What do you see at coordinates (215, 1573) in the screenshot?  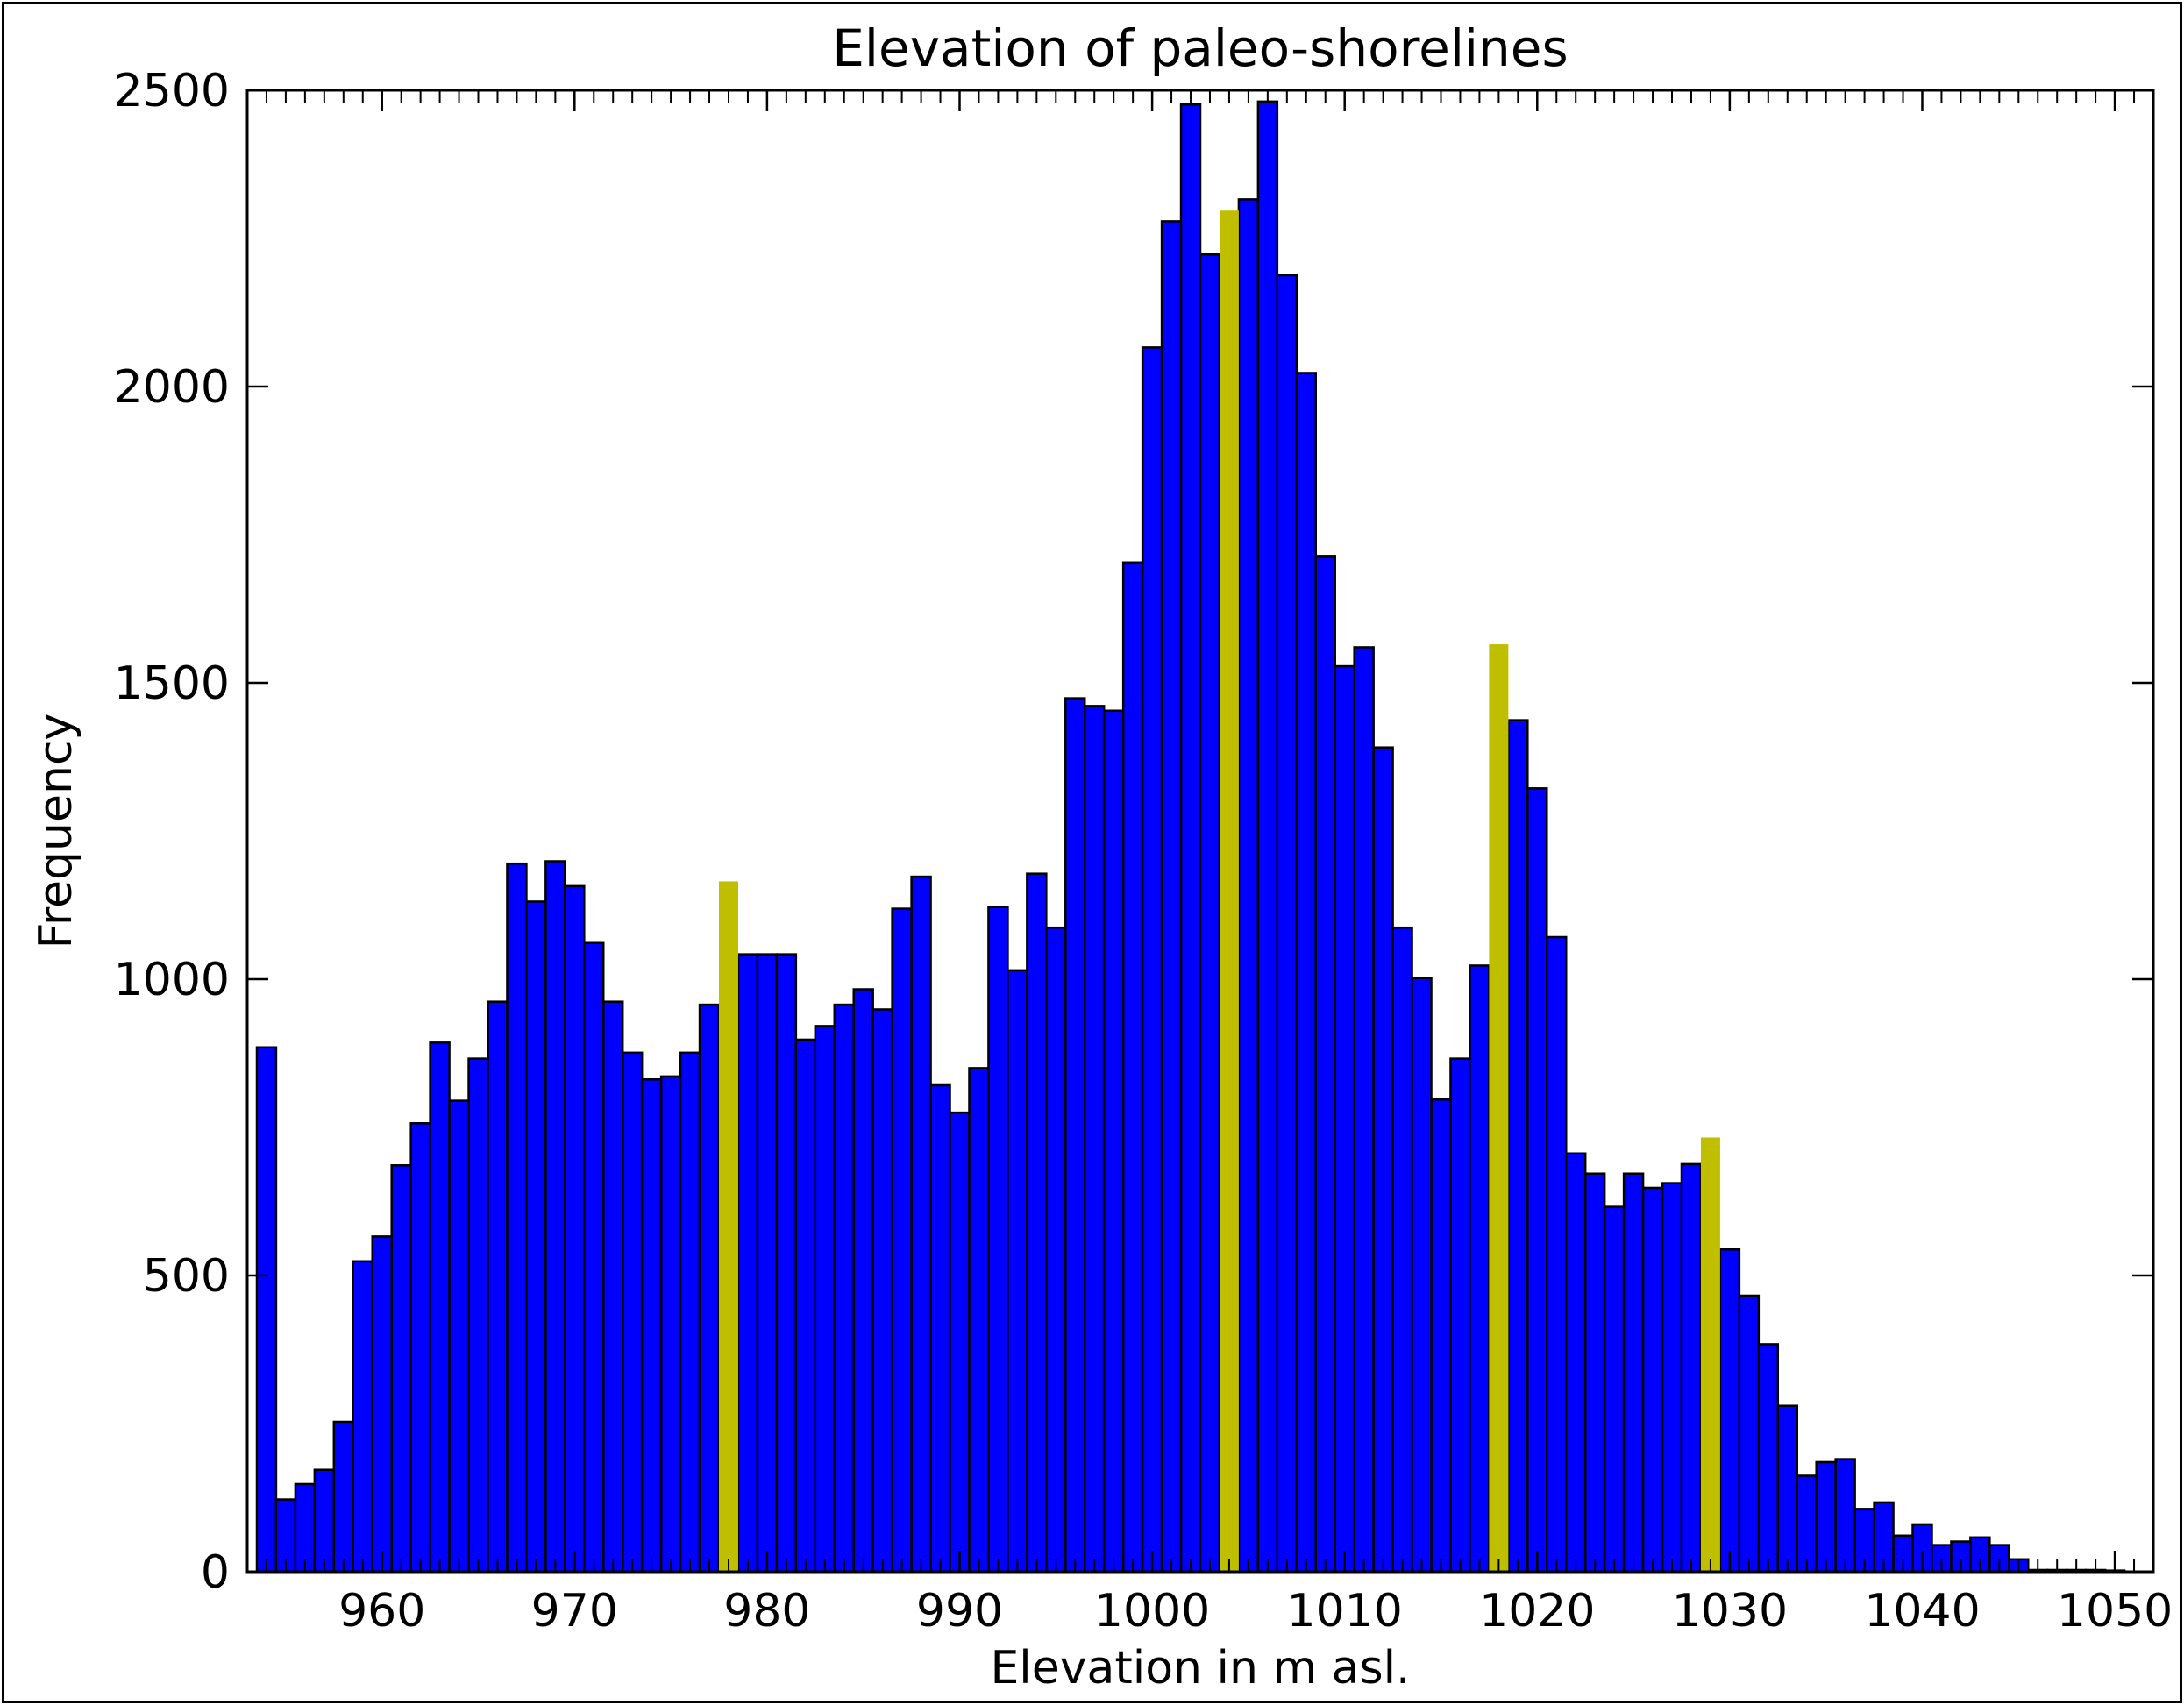 I see `y-tick-label: 0` at bounding box center [215, 1573].